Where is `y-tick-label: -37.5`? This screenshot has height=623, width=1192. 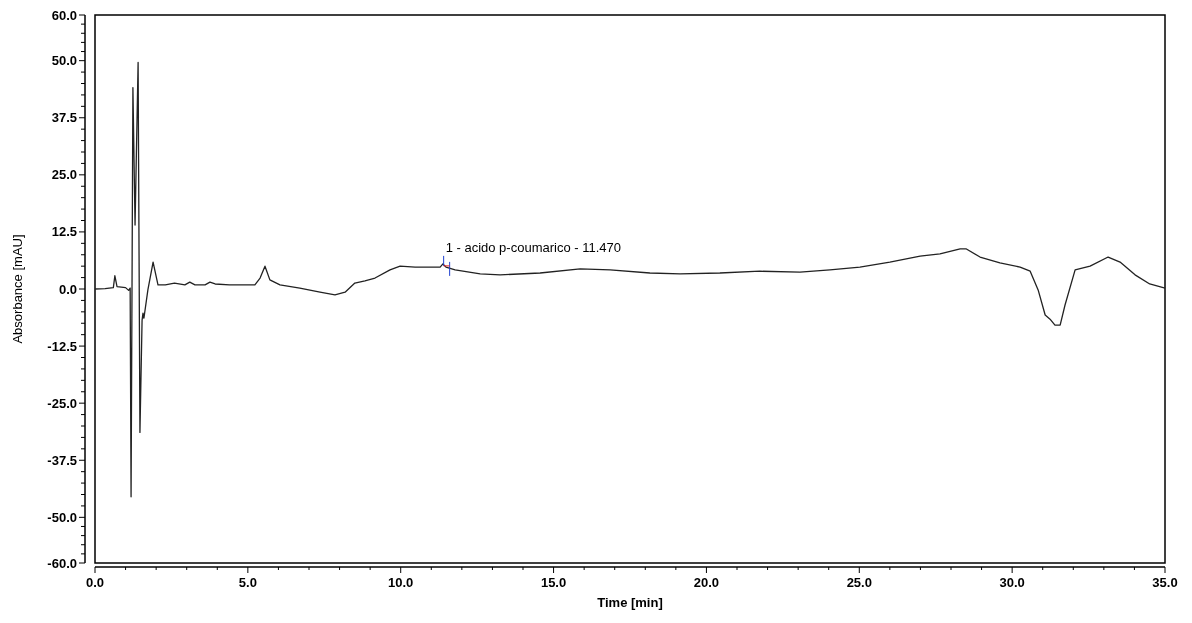 y-tick-label: -37.5 is located at coordinates (62, 460).